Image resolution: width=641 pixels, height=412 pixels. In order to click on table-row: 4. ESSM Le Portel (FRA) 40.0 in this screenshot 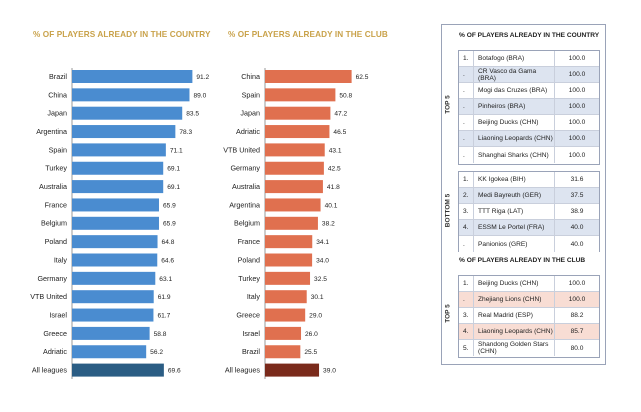, I will do `click(529, 228)`.